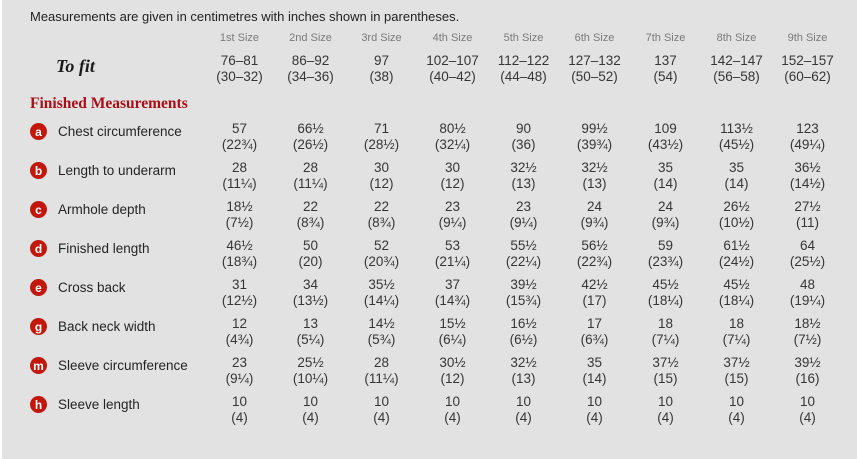  What do you see at coordinates (116, 254) in the screenshot?
I see `row-label-cell: d Finished length` at bounding box center [116, 254].